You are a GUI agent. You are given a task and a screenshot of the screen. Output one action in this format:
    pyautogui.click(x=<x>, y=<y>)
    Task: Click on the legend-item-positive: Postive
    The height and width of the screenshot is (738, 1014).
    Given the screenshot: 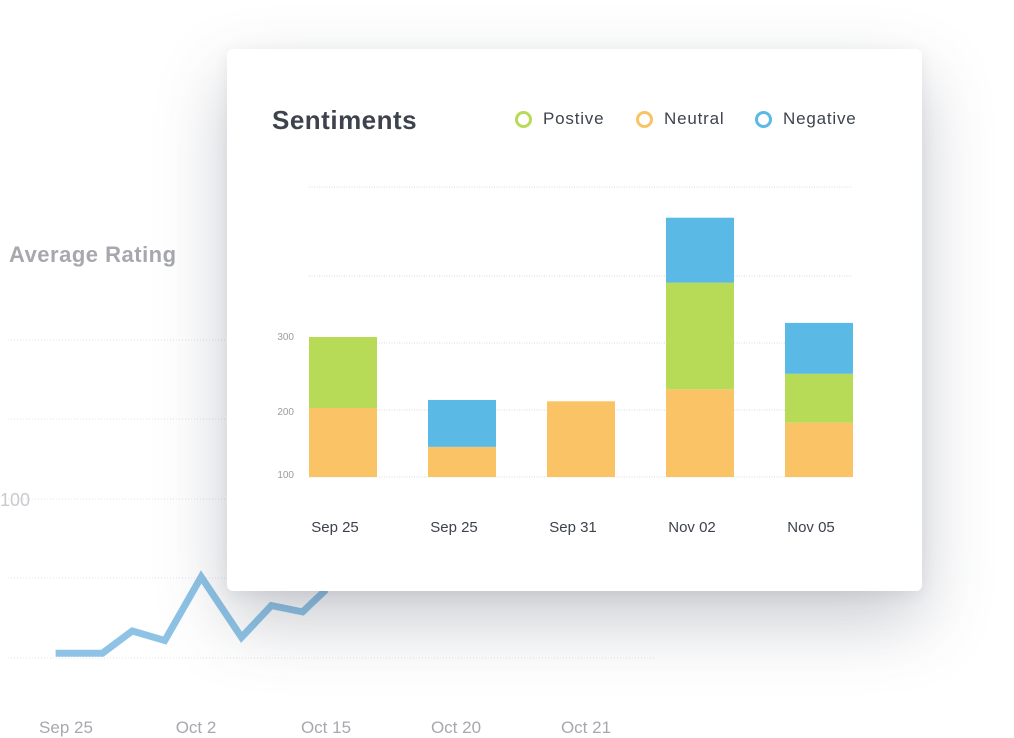 What is the action you would take?
    pyautogui.click(x=559, y=119)
    